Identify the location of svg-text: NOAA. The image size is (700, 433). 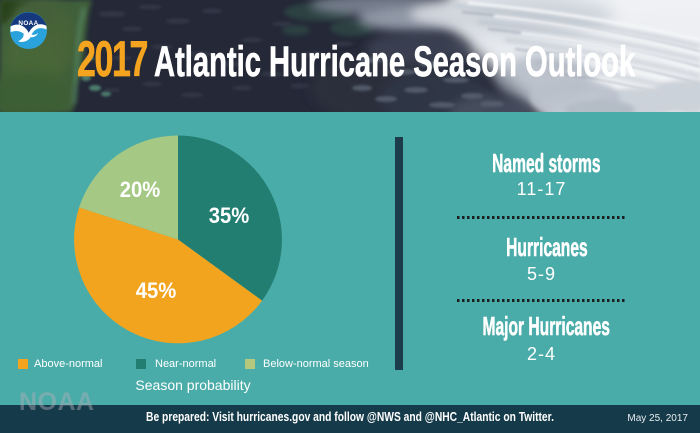
(28, 23).